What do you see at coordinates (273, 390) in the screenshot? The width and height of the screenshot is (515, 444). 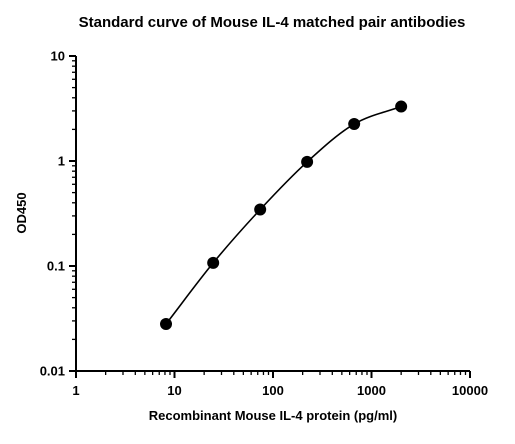 I see `x-tick-label: 100` at bounding box center [273, 390].